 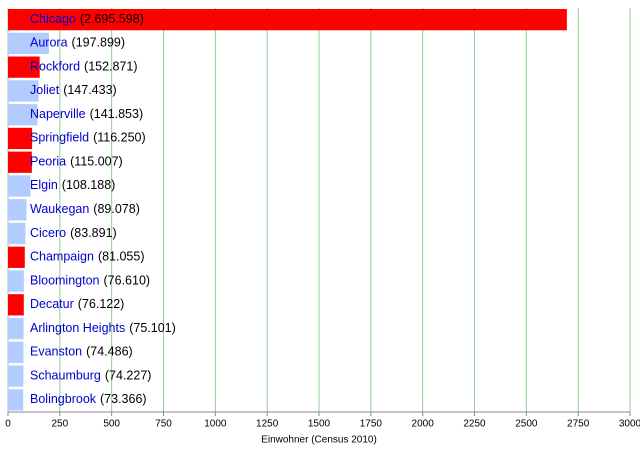 I want to click on value-label: (76.122), so click(x=101, y=304).